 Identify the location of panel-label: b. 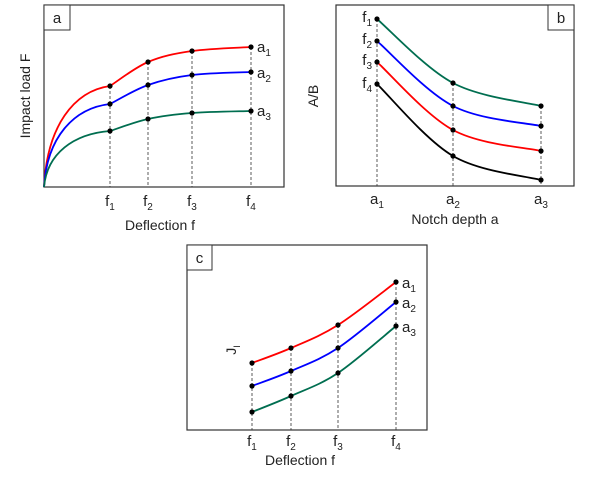
(561, 18).